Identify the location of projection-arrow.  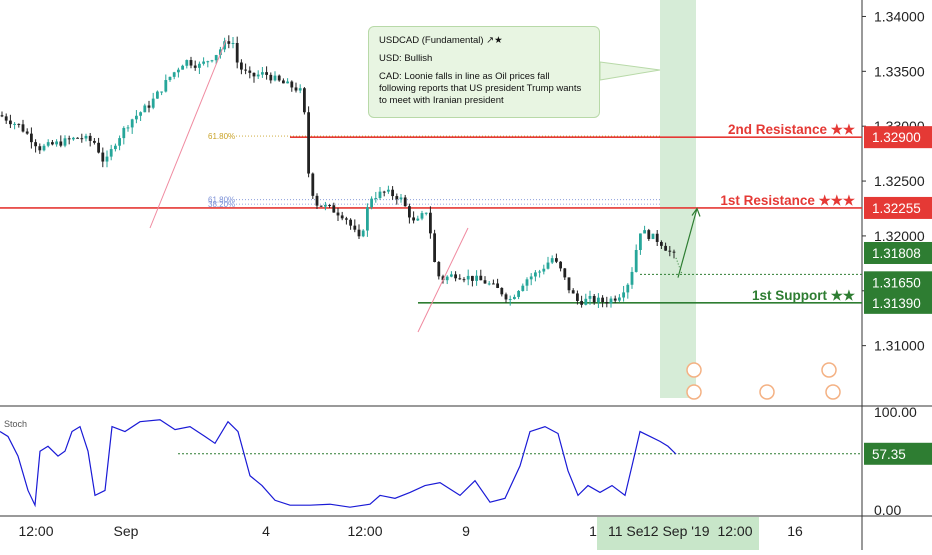
(687, 243).